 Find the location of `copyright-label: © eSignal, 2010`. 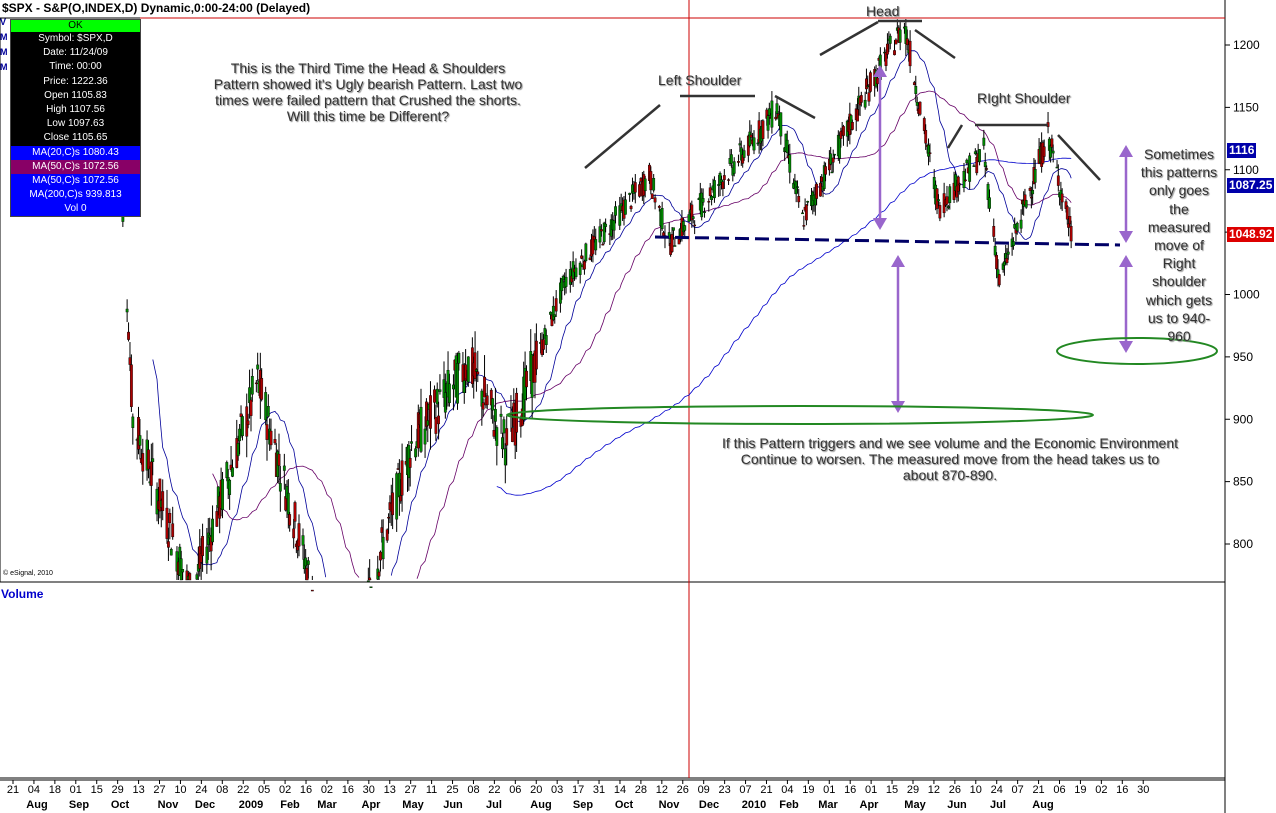

copyright-label: © eSignal, 2010 is located at coordinates (28, 573).